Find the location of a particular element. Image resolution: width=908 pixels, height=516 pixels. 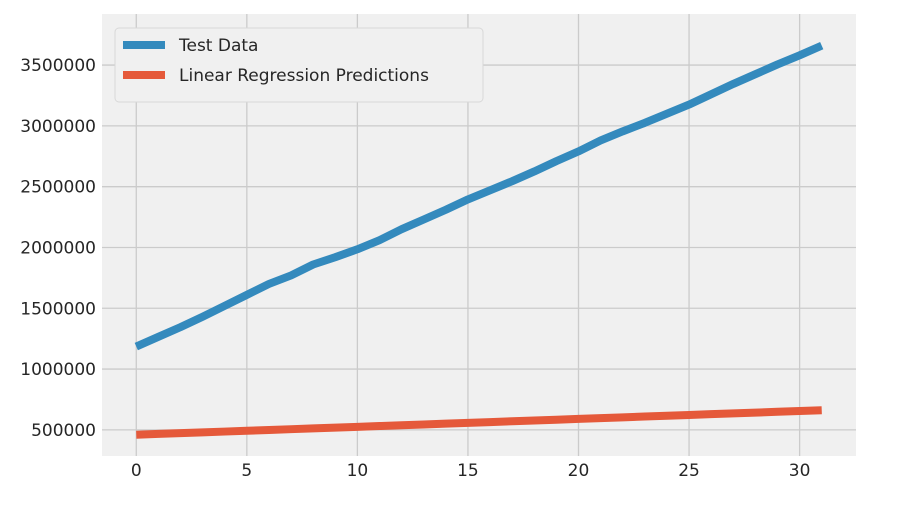

x-tick-label: 15 is located at coordinates (468, 471).